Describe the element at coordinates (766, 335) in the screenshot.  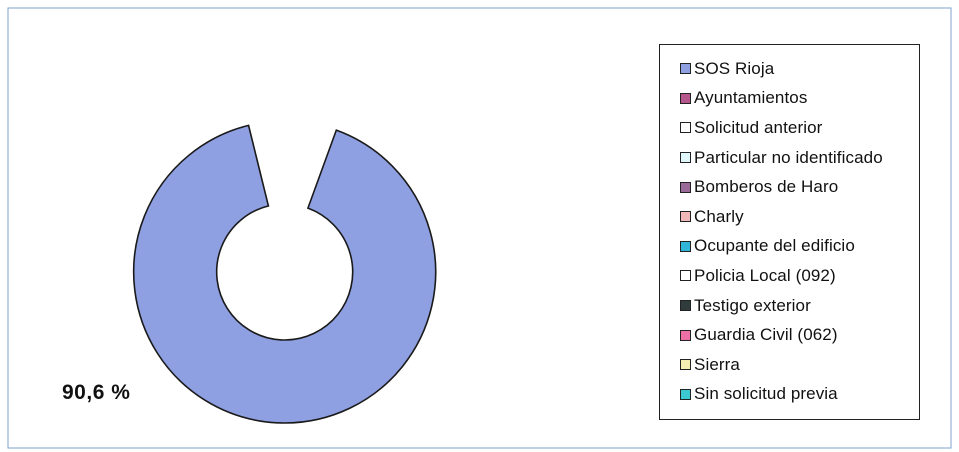
I see `legend-label: Guardia Civil (062)` at that location.